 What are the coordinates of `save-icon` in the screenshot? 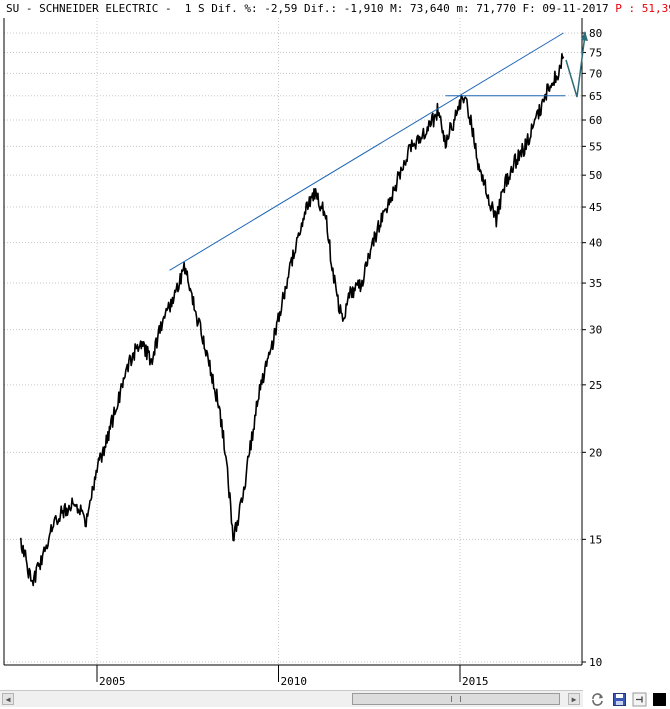 It's located at (619, 699).